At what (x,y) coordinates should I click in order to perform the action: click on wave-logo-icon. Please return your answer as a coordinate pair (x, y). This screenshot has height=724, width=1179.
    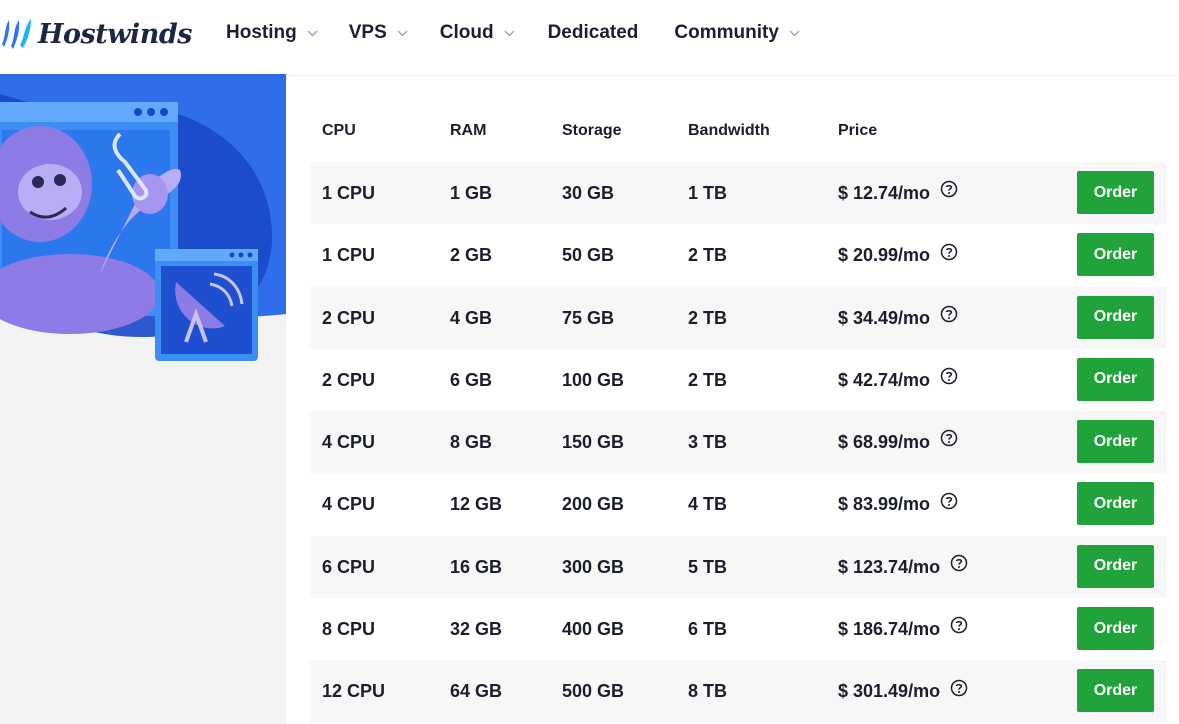
    Looking at the image, I should click on (16, 34).